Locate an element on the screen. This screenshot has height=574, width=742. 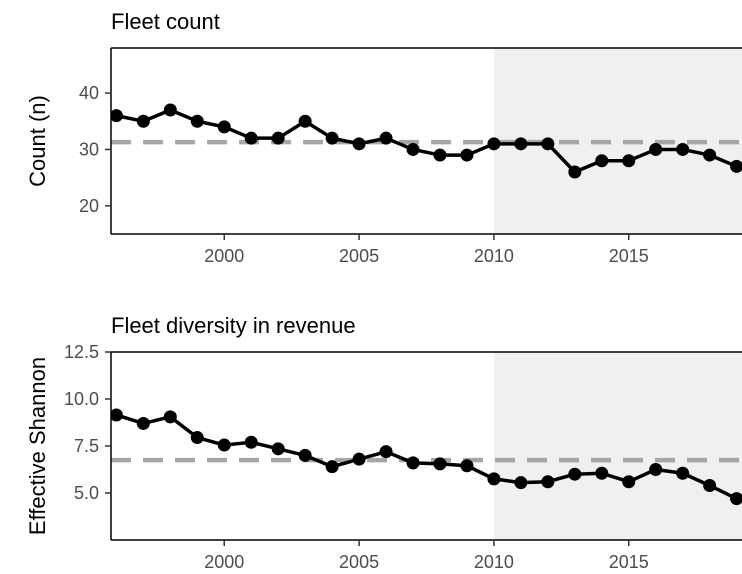
panel-2-y-tick-label: 10.0 is located at coordinates (81, 399).